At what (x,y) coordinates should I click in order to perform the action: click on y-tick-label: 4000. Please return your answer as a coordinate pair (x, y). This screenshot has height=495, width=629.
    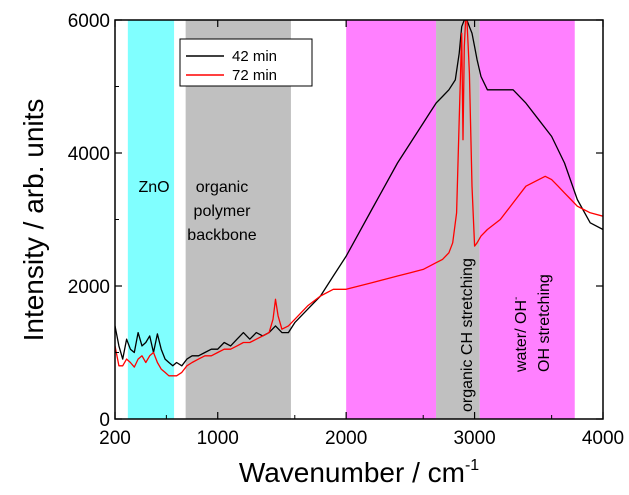
    Looking at the image, I should click on (89, 154).